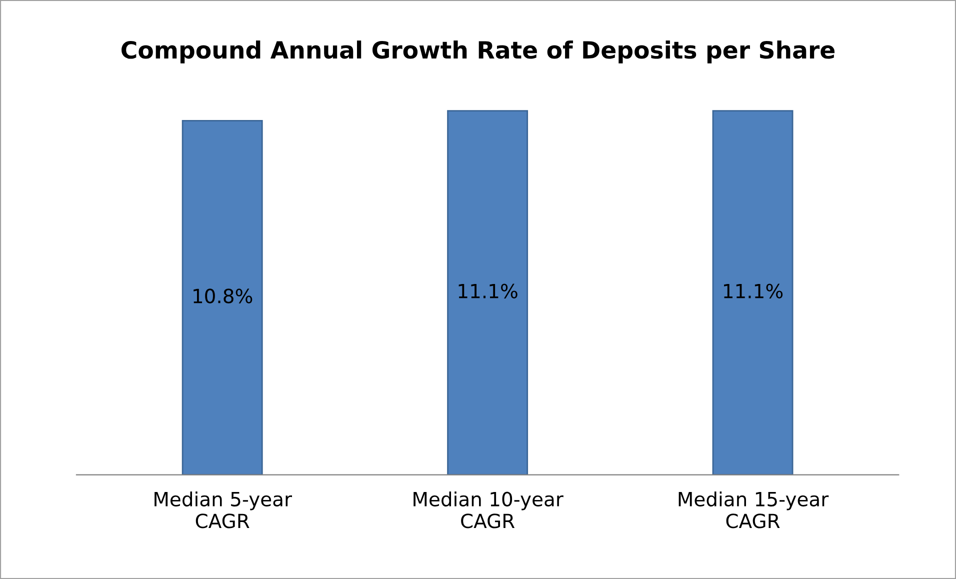 The image size is (956, 579). I want to click on x-tick-label: Median 5-year CAGR, so click(223, 509).